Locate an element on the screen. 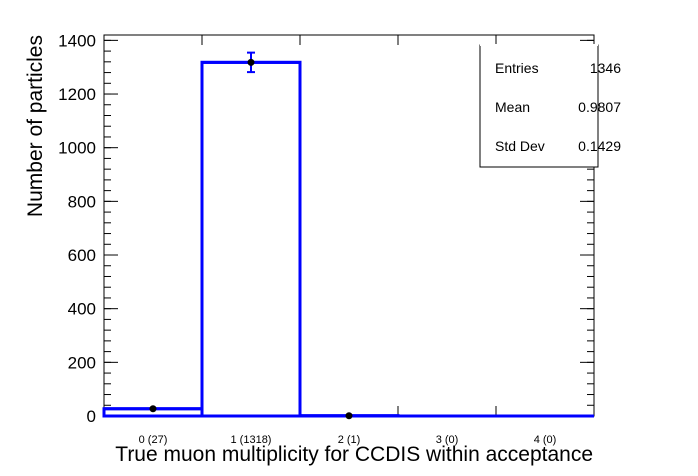 The width and height of the screenshot is (698, 476). x-axis-tick-labels: 0 (27) 1 (1318) 2 (1) 3 (0) 4 (0) is located at coordinates (348, 440).